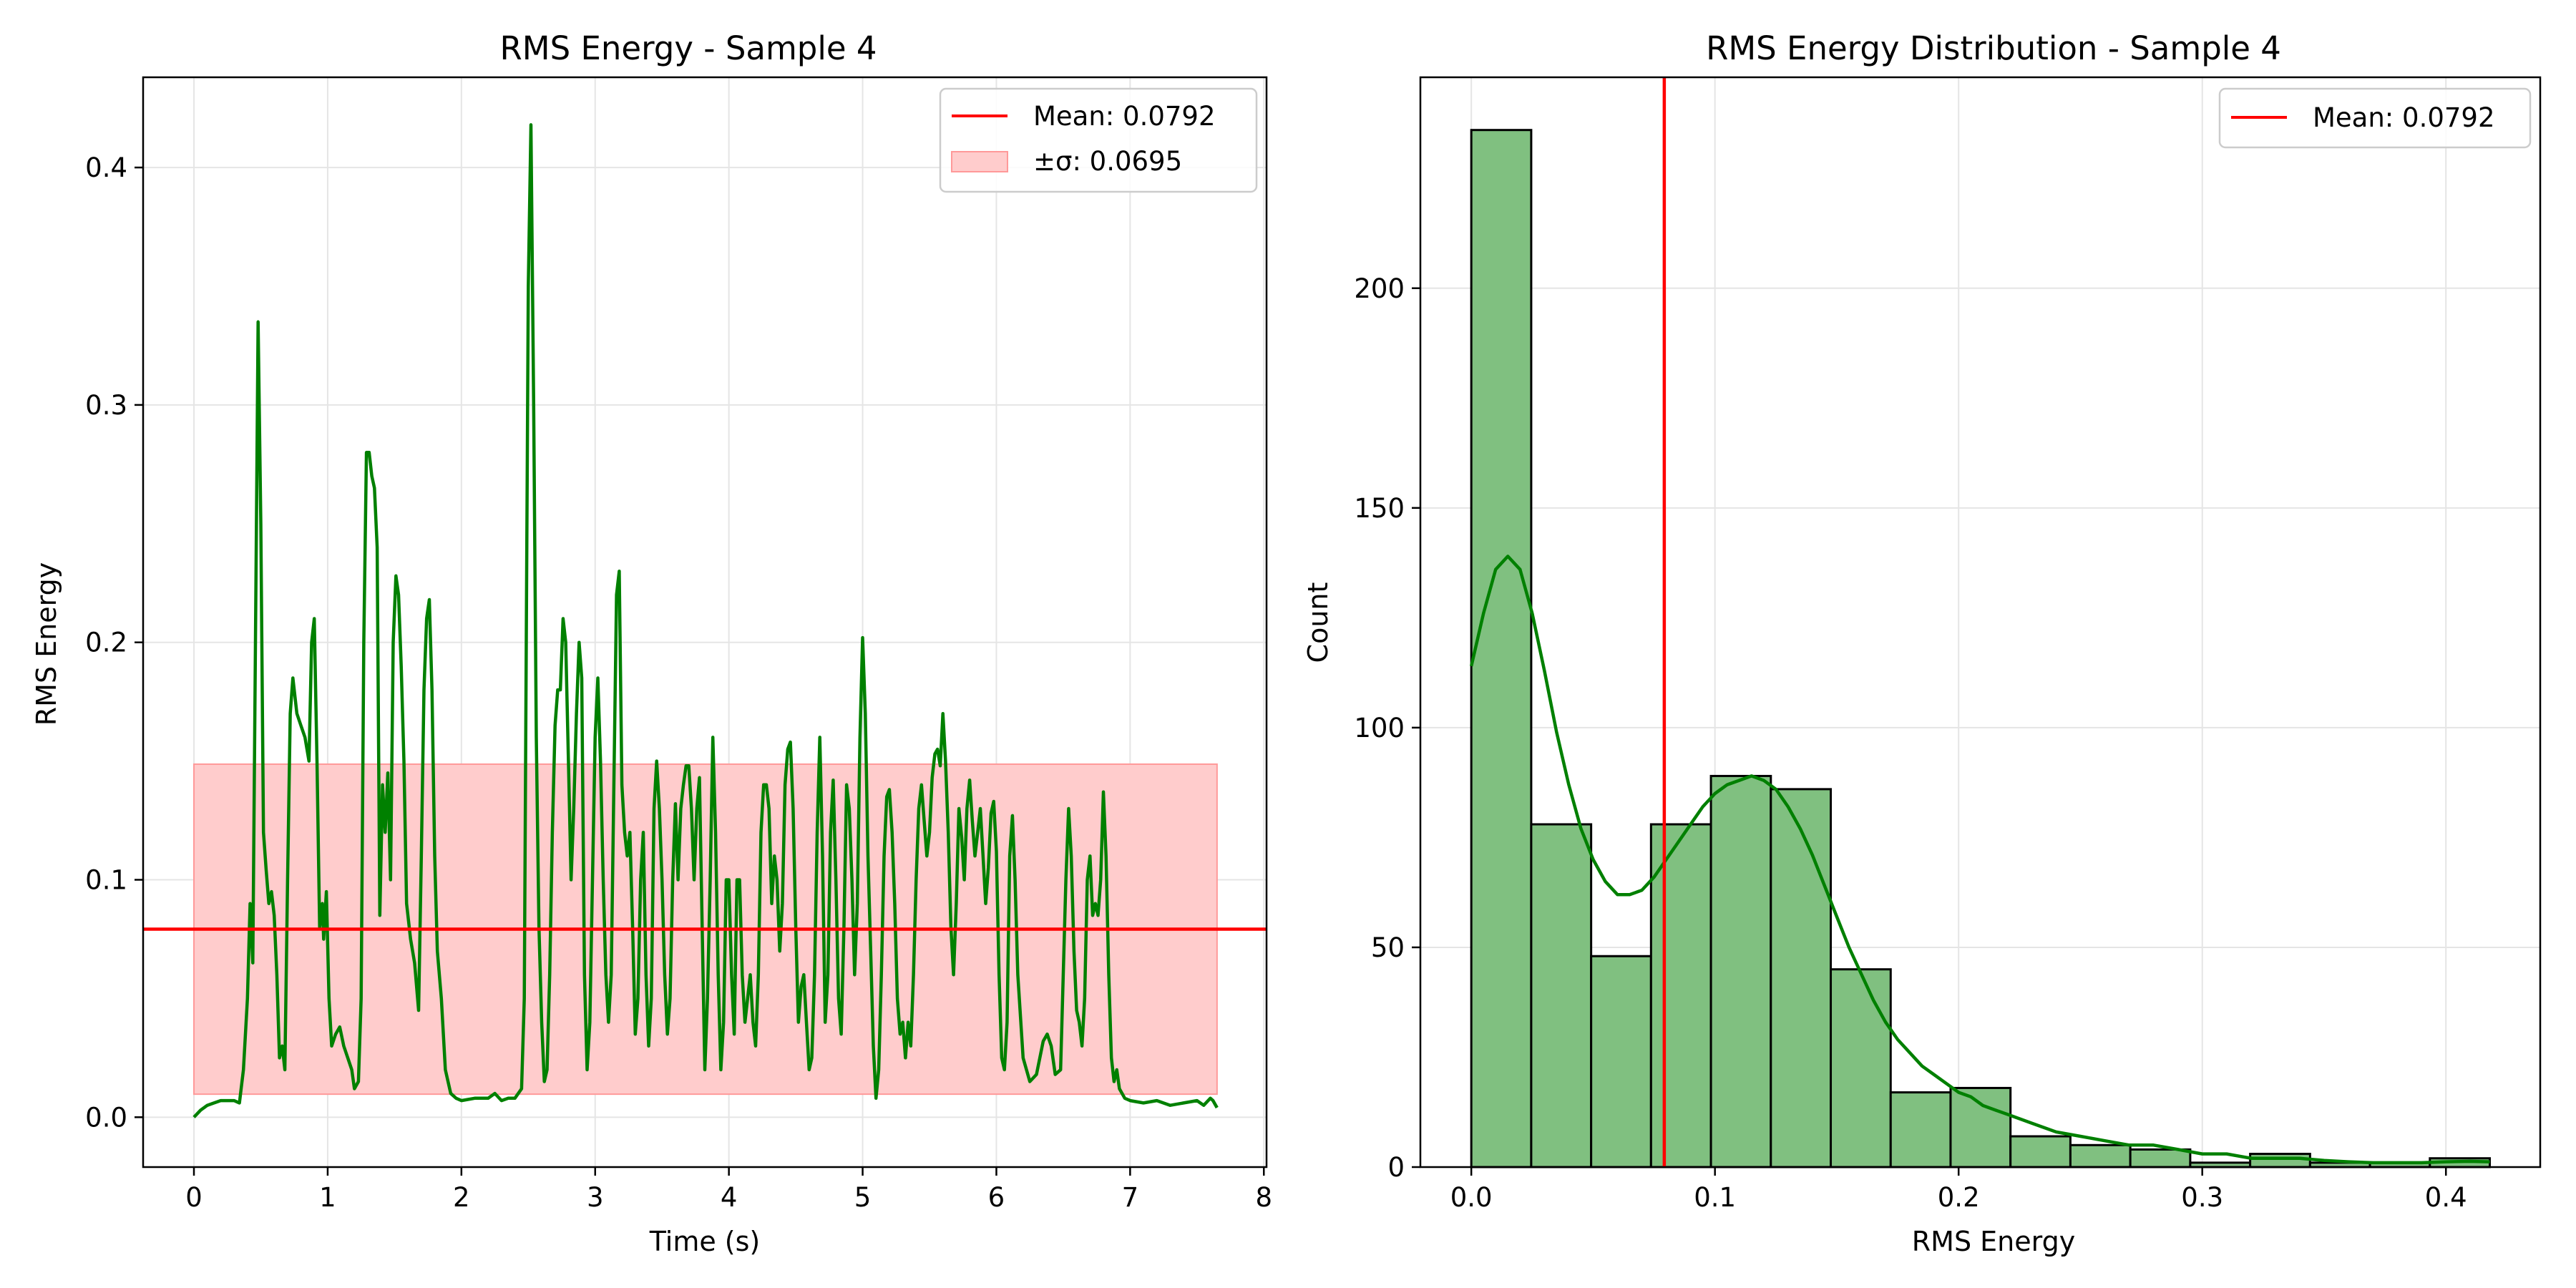 This screenshot has height=1288, width=2576. I want to click on left-y-tick-label: 0.3, so click(106, 405).